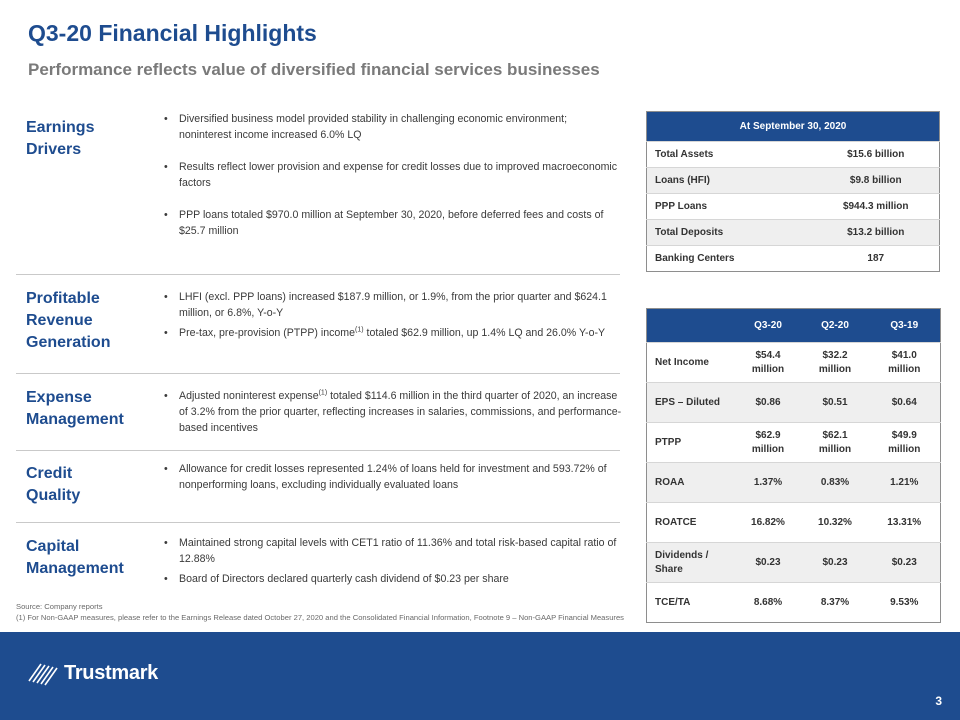  I want to click on table-row: ROATCE 16.82% 10.32% 13.31%, so click(793, 522).